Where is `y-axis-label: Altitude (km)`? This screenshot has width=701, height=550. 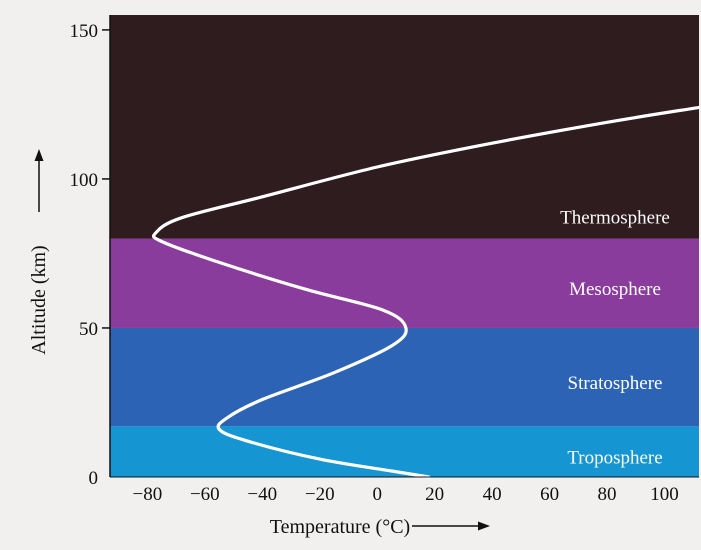 y-axis-label: Altitude (km) is located at coordinates (39, 299).